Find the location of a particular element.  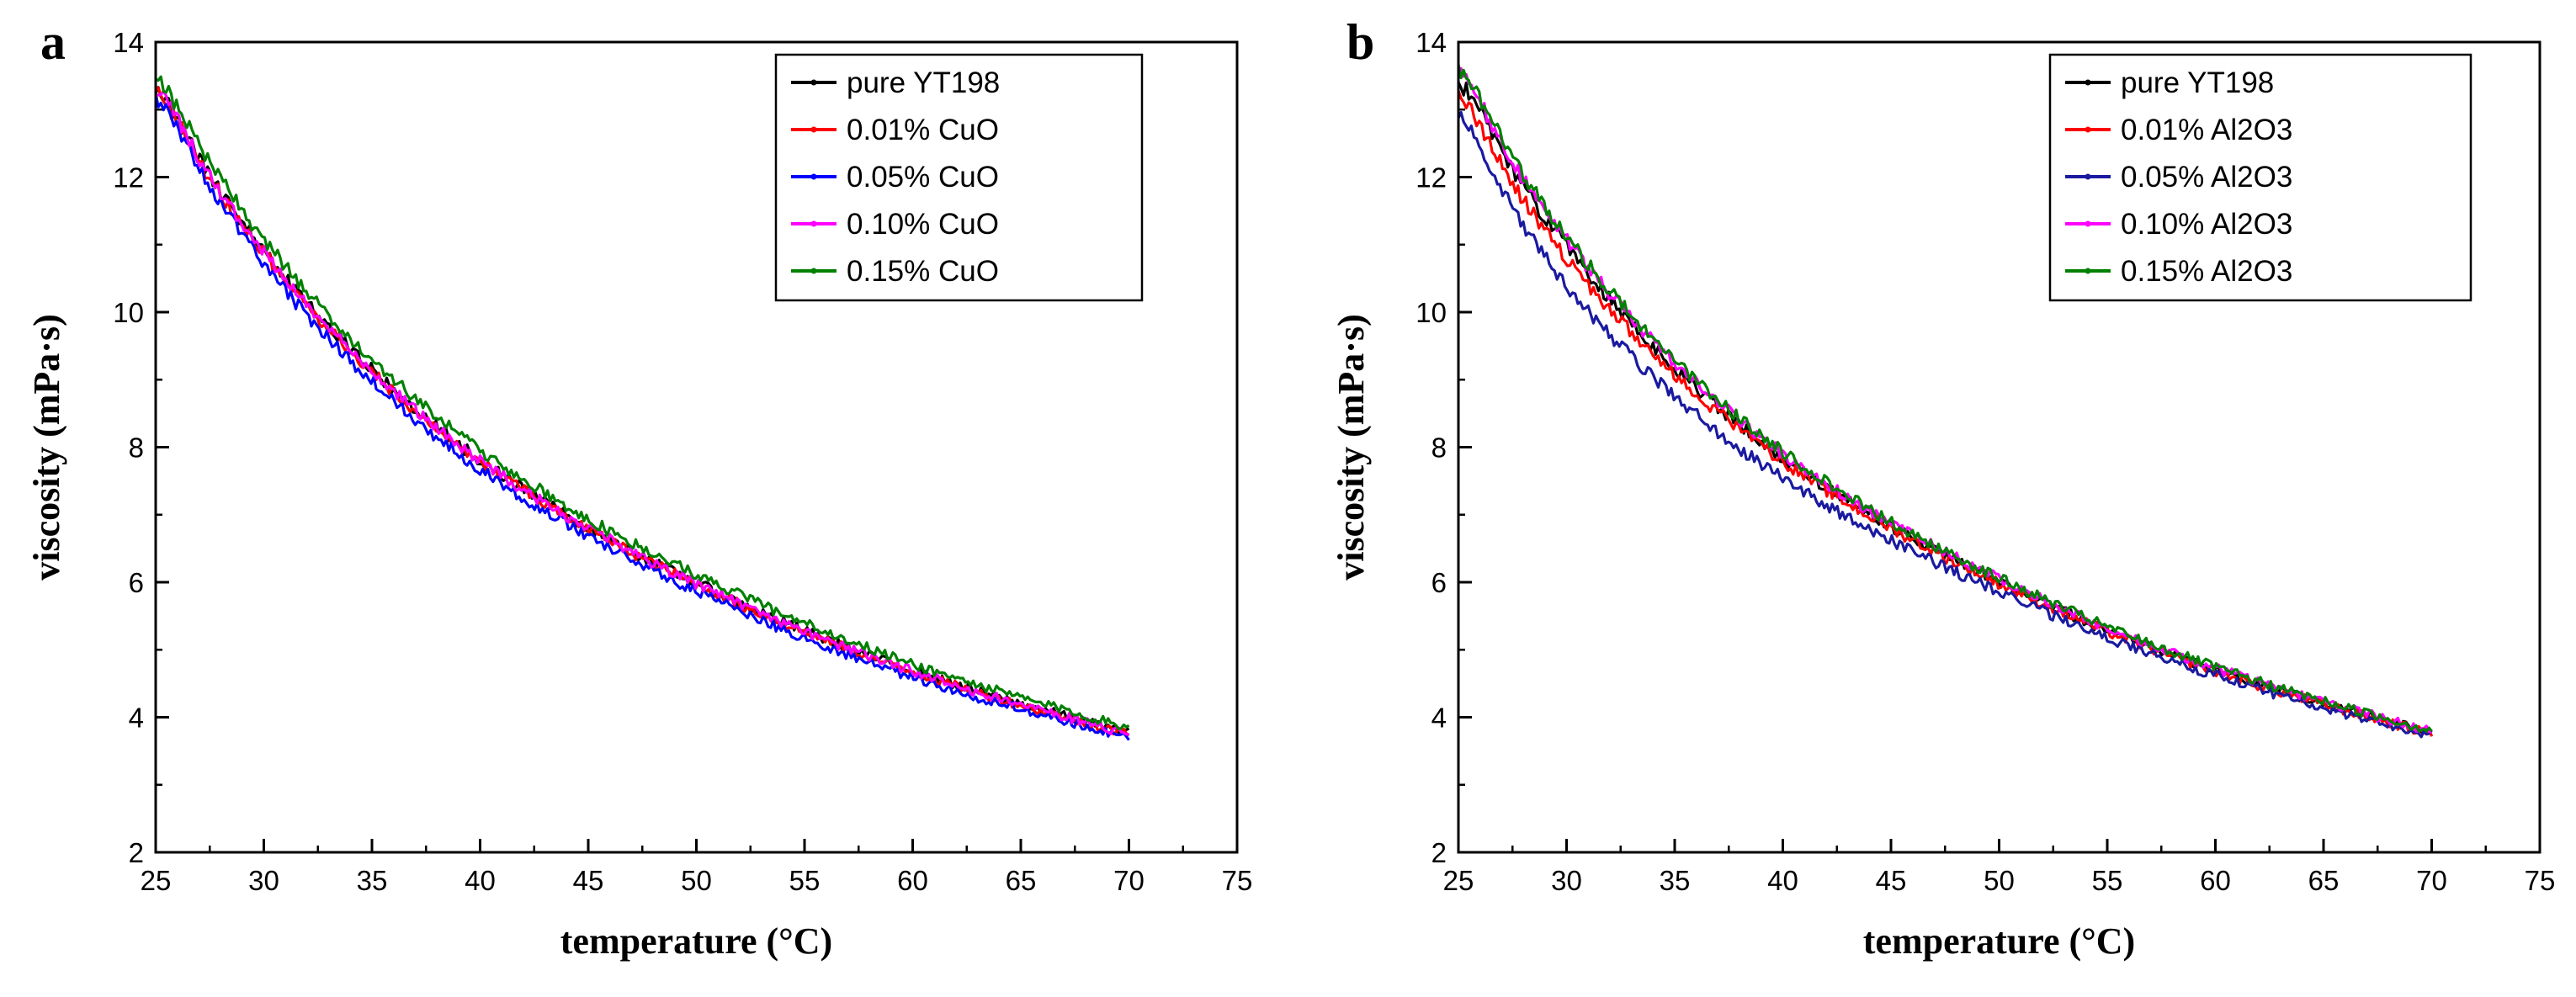

legend-item: 0.01% Al2O3 is located at coordinates (2178, 130).